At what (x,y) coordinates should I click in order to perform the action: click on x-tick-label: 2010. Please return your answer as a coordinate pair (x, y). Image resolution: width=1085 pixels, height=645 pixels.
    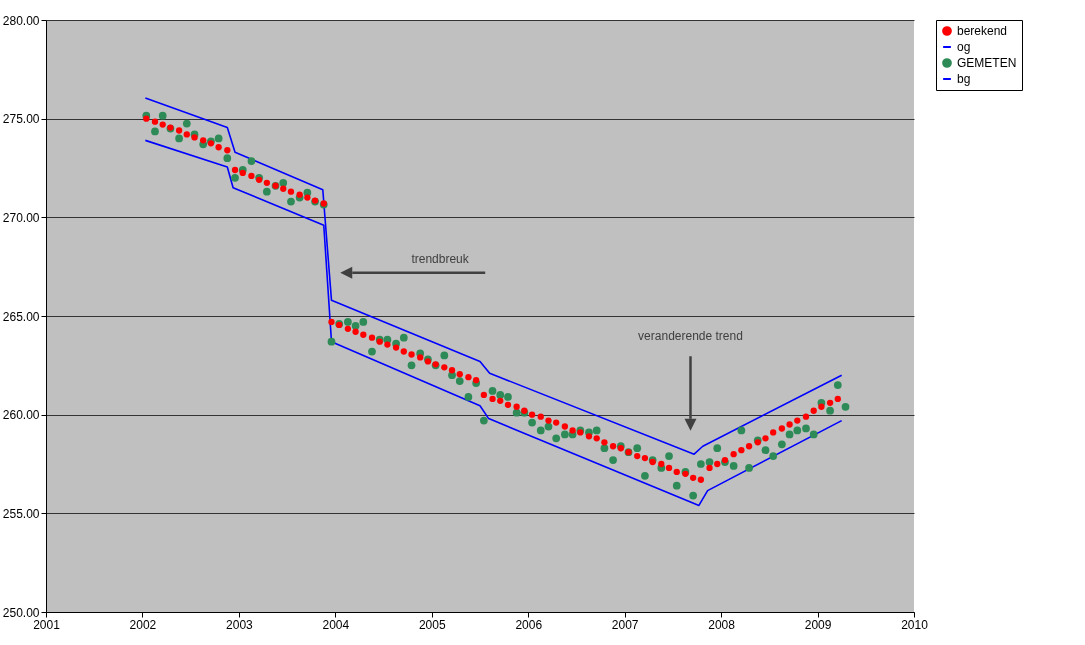
    Looking at the image, I should click on (915, 624).